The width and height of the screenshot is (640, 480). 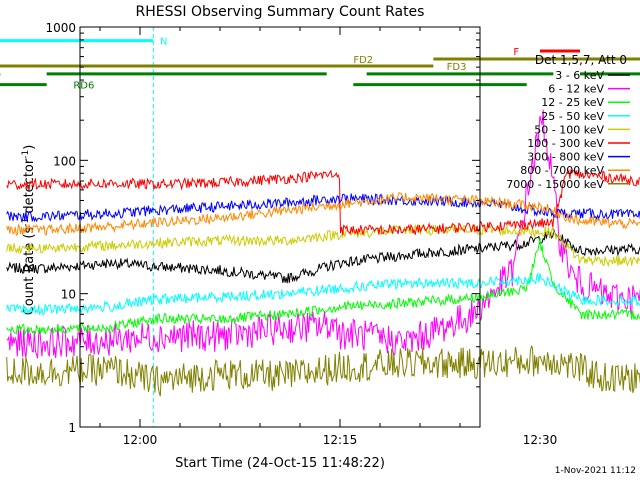 What do you see at coordinates (72, 428) in the screenshot?
I see `y-tick-label: 1` at bounding box center [72, 428].